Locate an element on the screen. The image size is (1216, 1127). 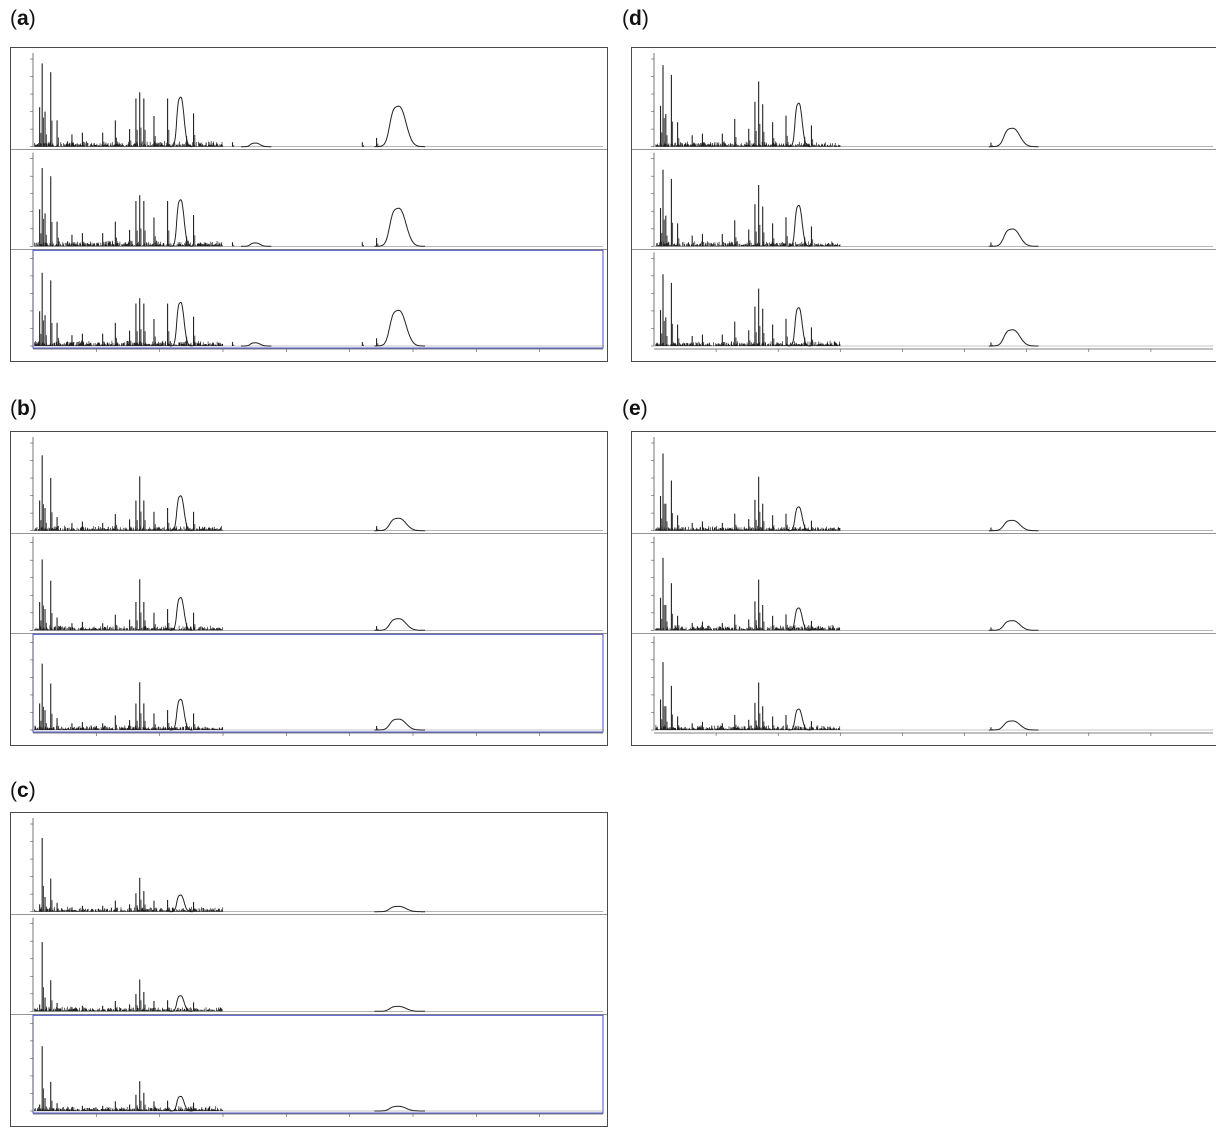
spectrum-panel-c is located at coordinates (309, 969).